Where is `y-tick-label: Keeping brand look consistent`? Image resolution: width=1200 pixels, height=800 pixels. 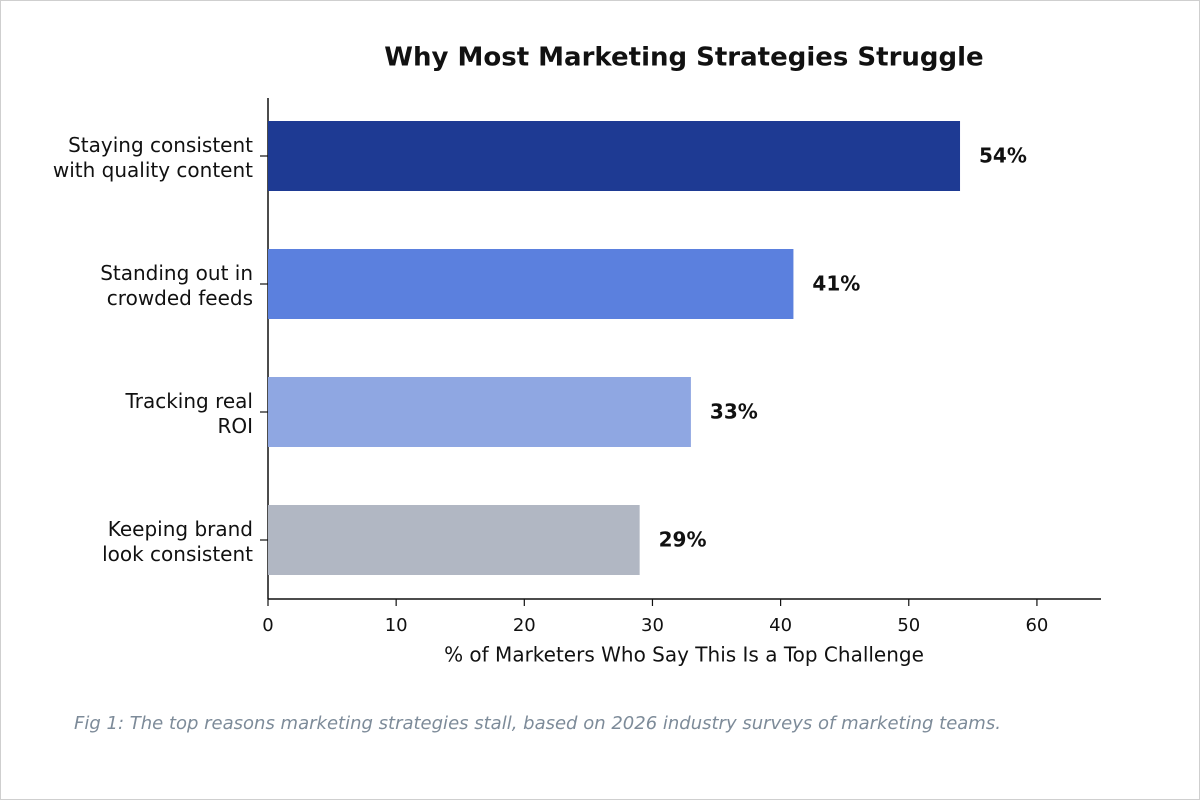 y-tick-label: Keeping brand look consistent is located at coordinates (177, 541).